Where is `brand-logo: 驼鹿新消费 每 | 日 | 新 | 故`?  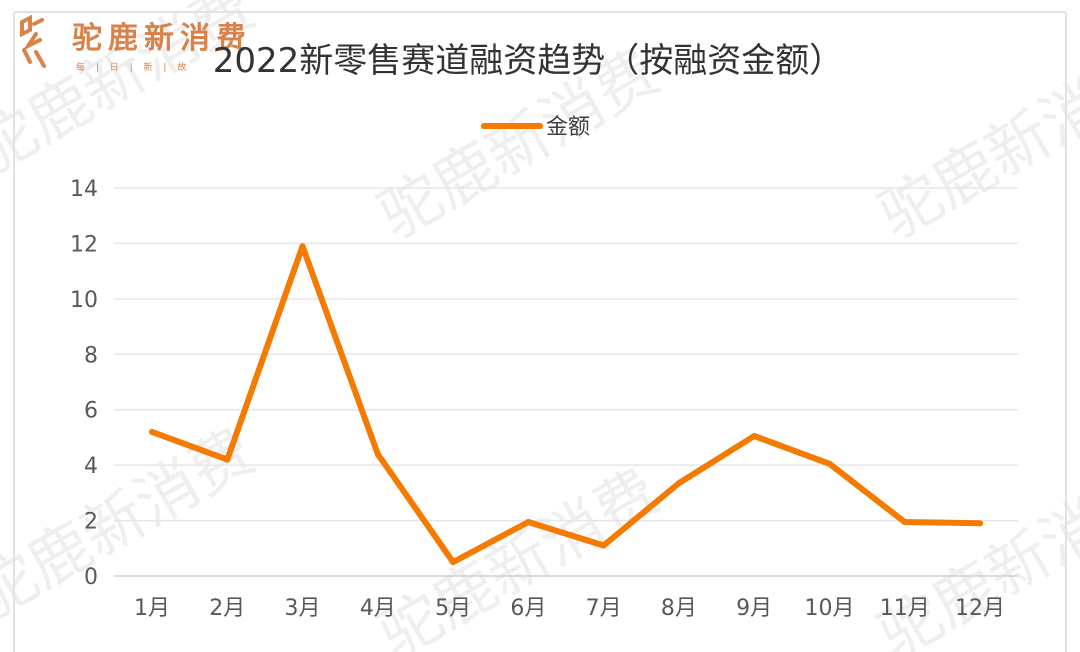
brand-logo: 驼鹿新消费 每 | 日 | 新 | 故 is located at coordinates (136, 43).